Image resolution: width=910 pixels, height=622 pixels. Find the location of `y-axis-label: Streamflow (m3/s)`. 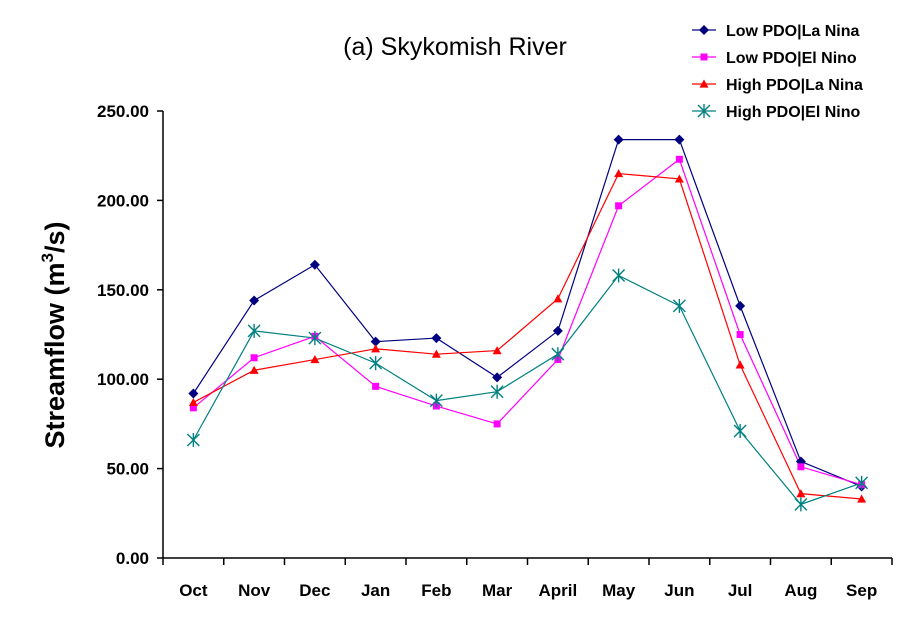

y-axis-label: Streamflow (m3/s) is located at coordinates (54, 334).